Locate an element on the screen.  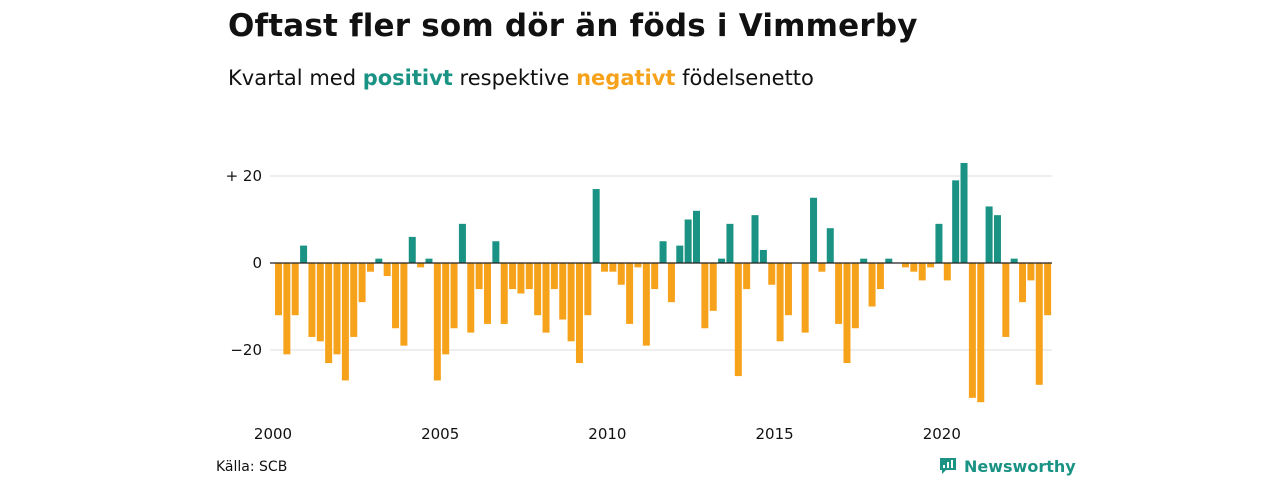
y-tick-label: + 20 is located at coordinates (244, 176).